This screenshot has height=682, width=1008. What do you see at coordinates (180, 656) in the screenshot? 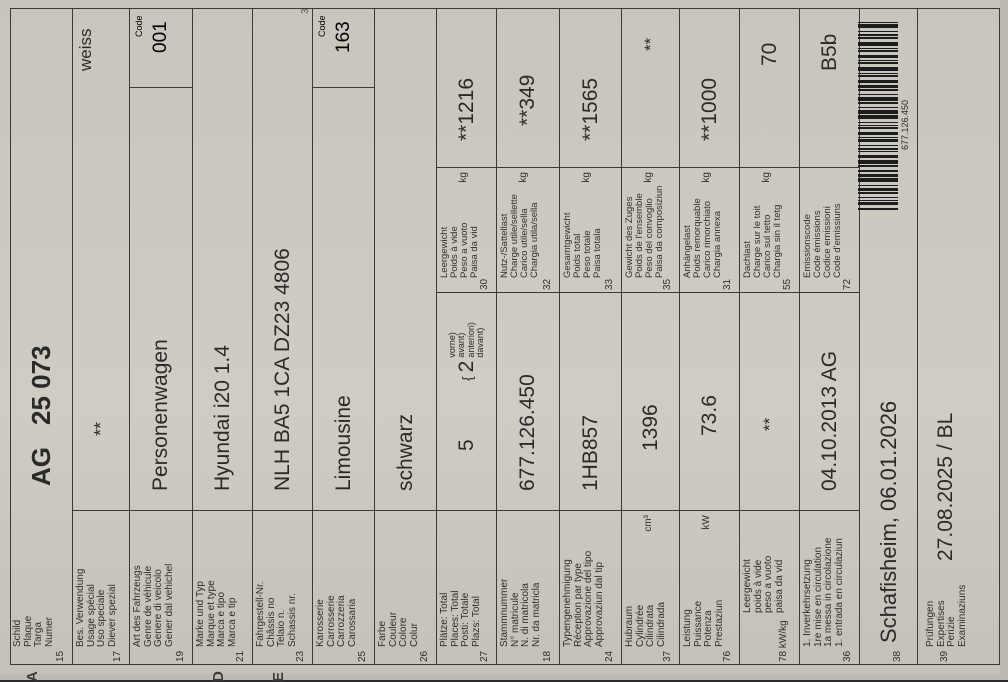
I see `field-number: 19` at bounding box center [180, 656].